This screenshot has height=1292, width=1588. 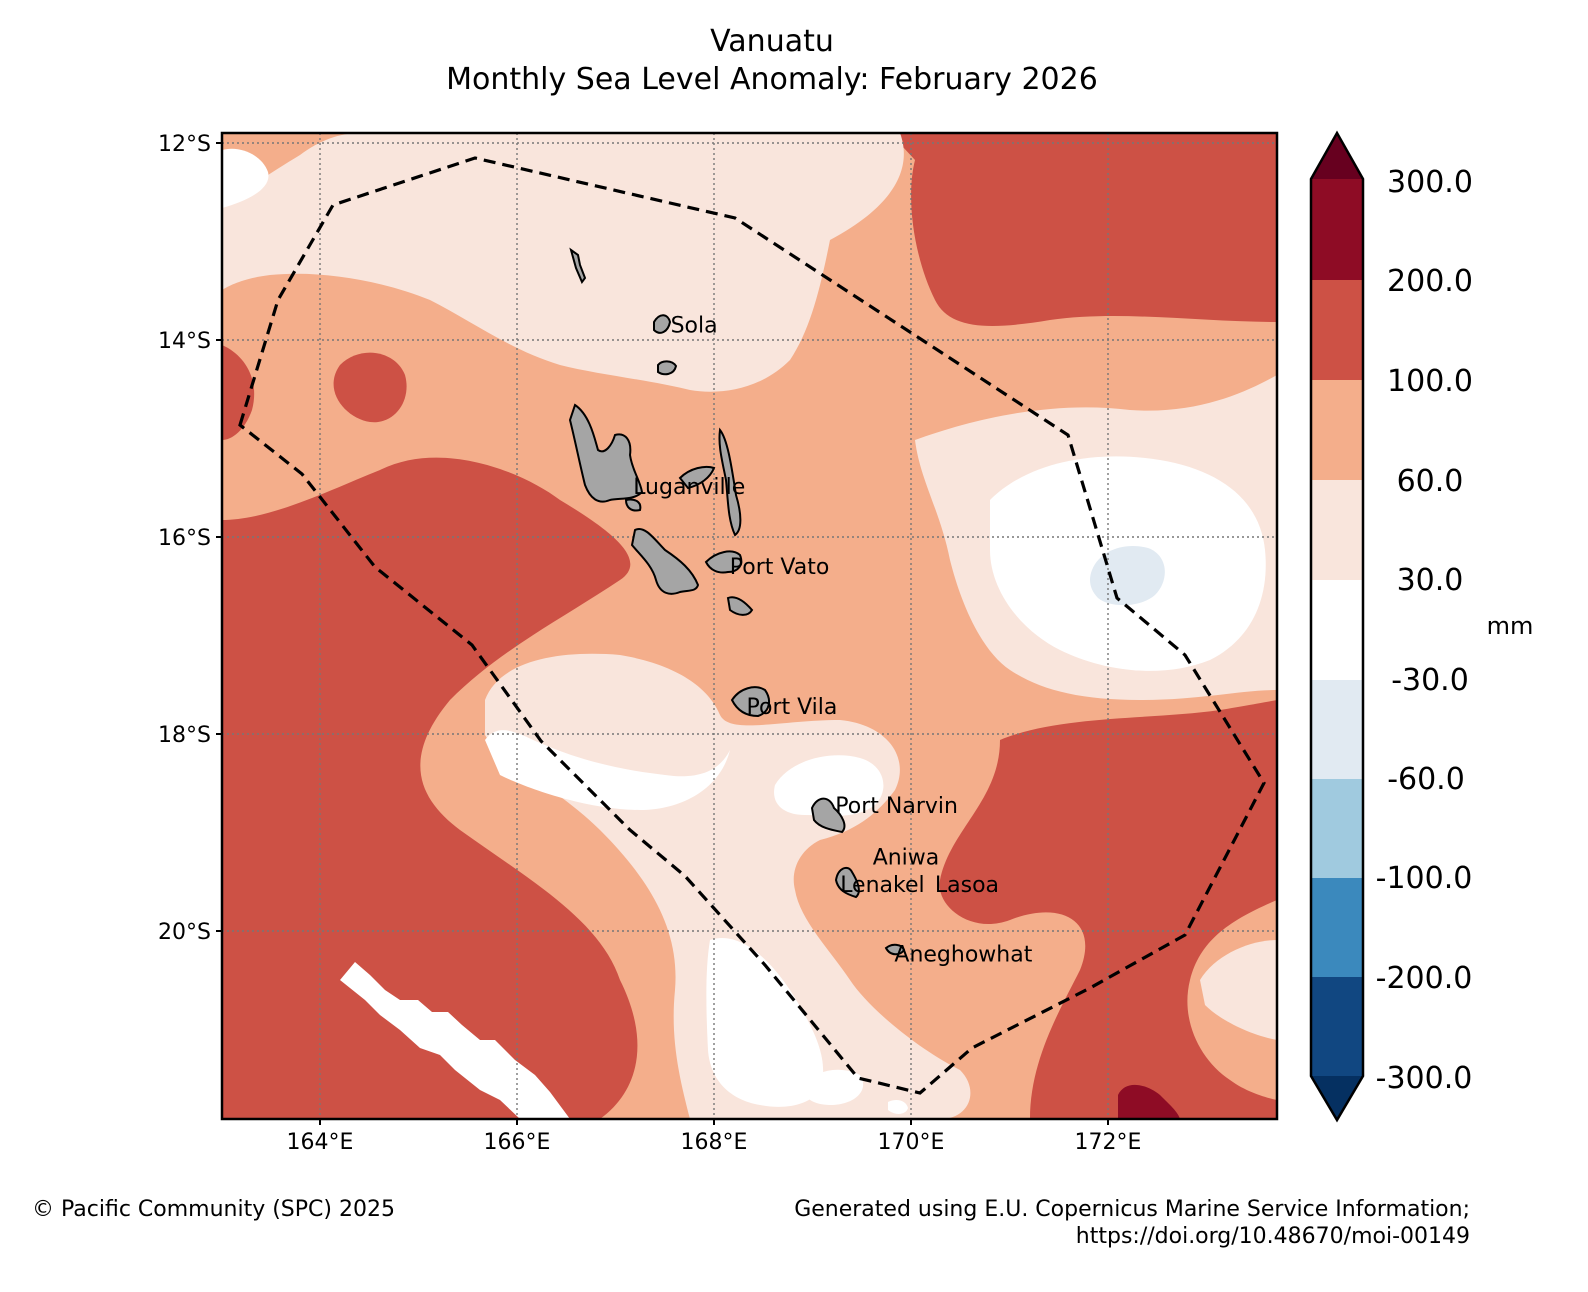 I want to click on place-label-aneghowhat: Aneghowhat, so click(x=963, y=955).